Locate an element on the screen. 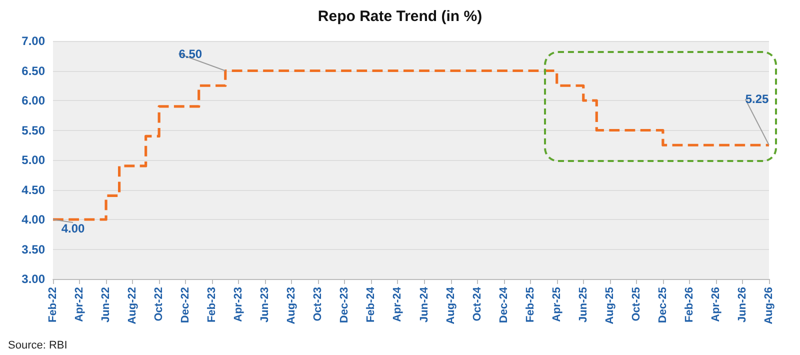  x-tick-label: Apr-24 is located at coordinates (398, 304).